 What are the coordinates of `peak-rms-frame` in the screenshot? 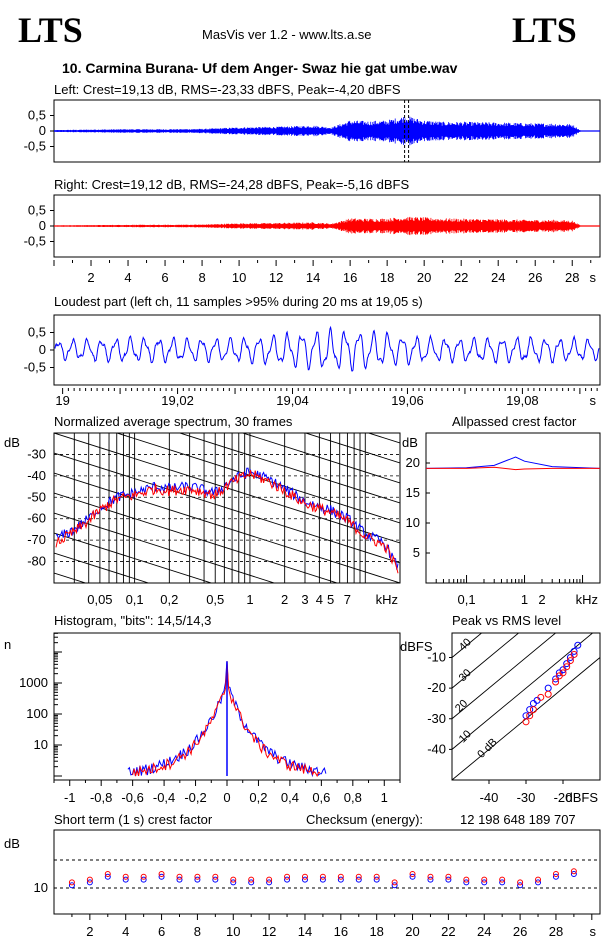 It's located at (526, 706).